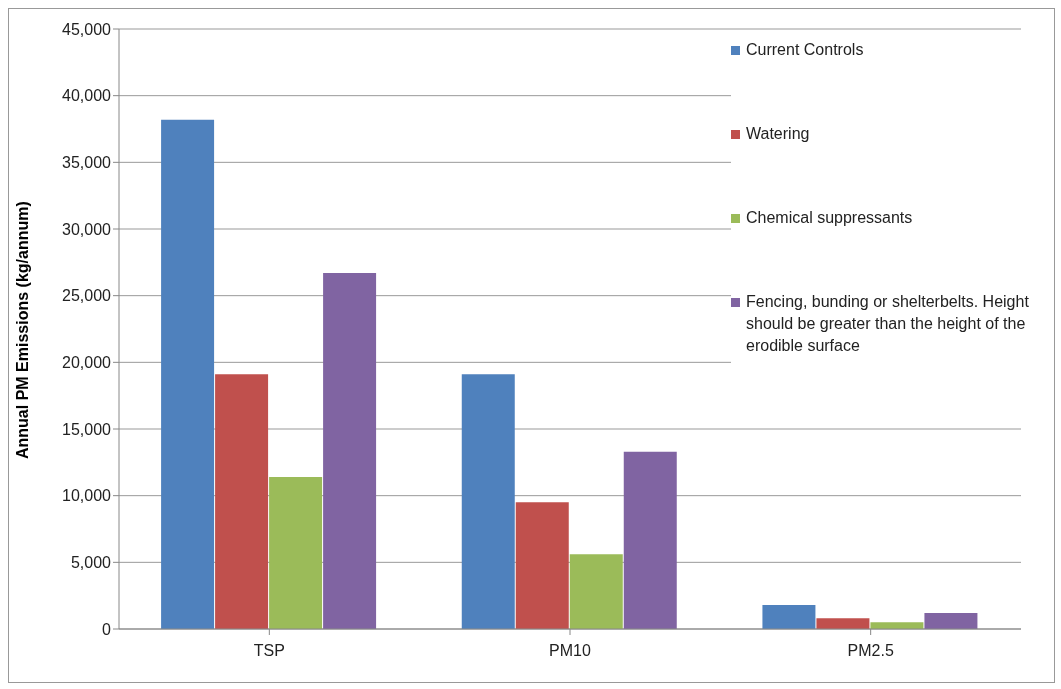 The width and height of the screenshot is (1061, 689). I want to click on y-axis-title: Annual PM Emissions (kg/annum), so click(22, 330).